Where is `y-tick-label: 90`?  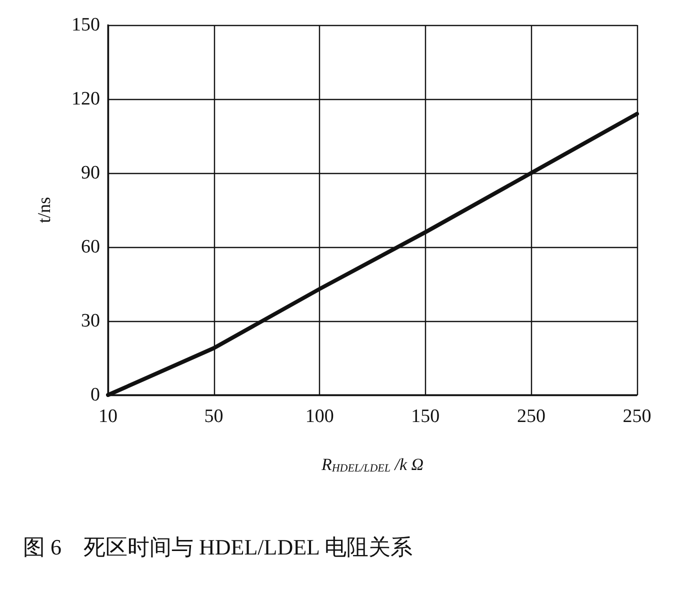 y-tick-label: 90 is located at coordinates (90, 173).